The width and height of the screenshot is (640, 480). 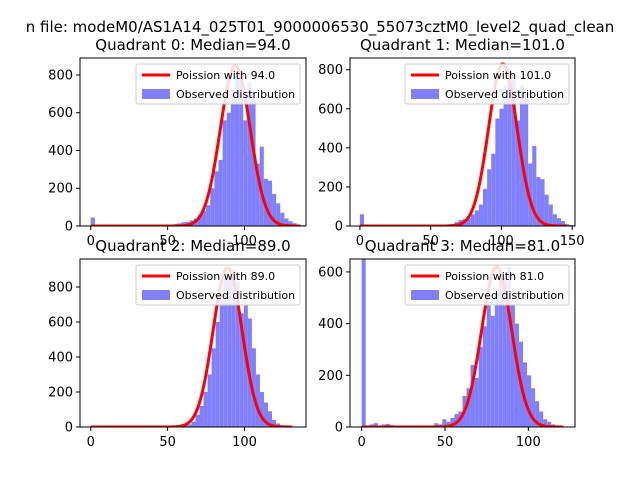 What do you see at coordinates (60, 151) in the screenshot?
I see `y-tick-label: 400` at bounding box center [60, 151].